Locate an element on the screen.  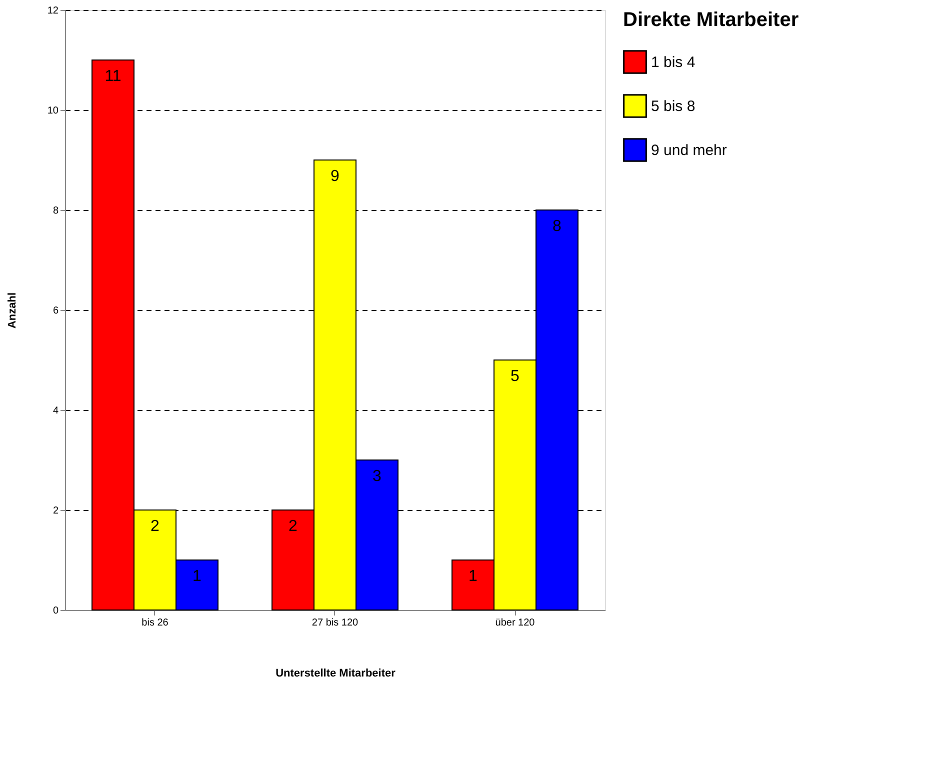
y-axis-title: Anzahl is located at coordinates (12, 310).